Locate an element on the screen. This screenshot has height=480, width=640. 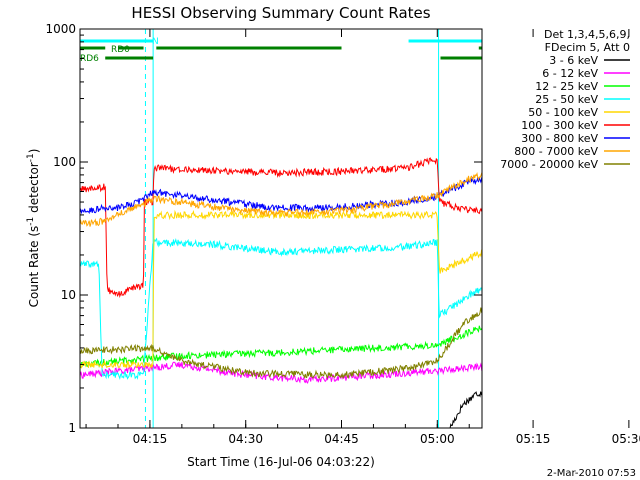
y-axis-label: Count Rate (s-1 detector-1) is located at coordinates (33, 228).